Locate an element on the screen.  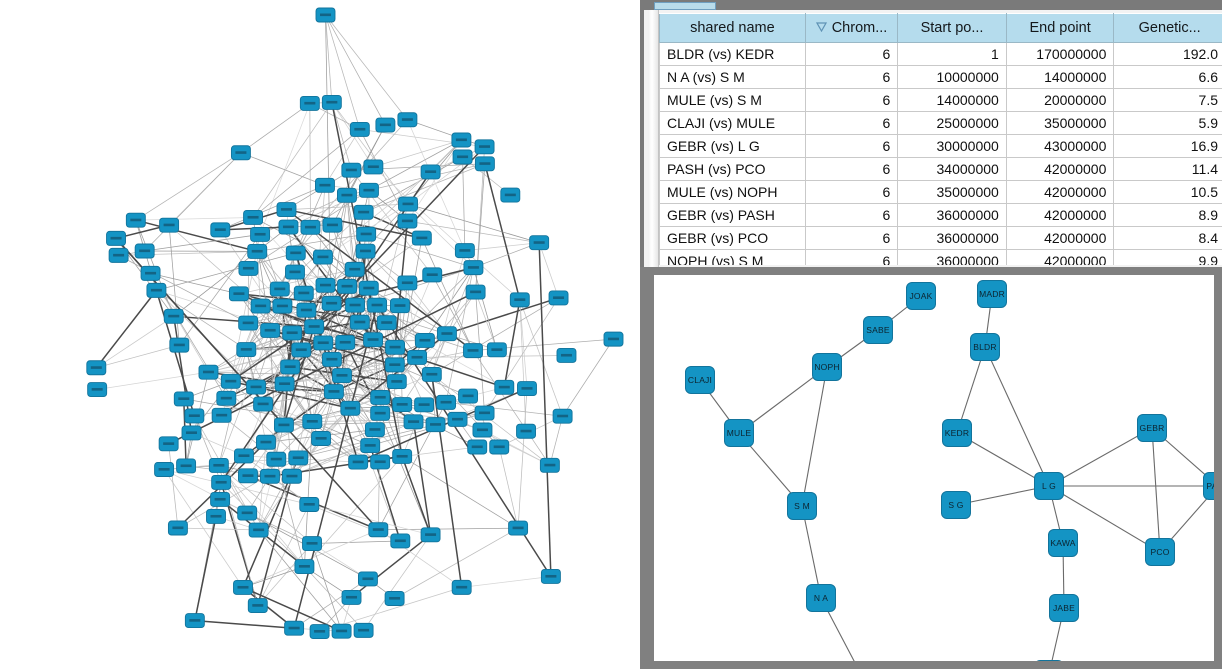
subnetwork-node-label: PCO is located at coordinates (1160, 552).